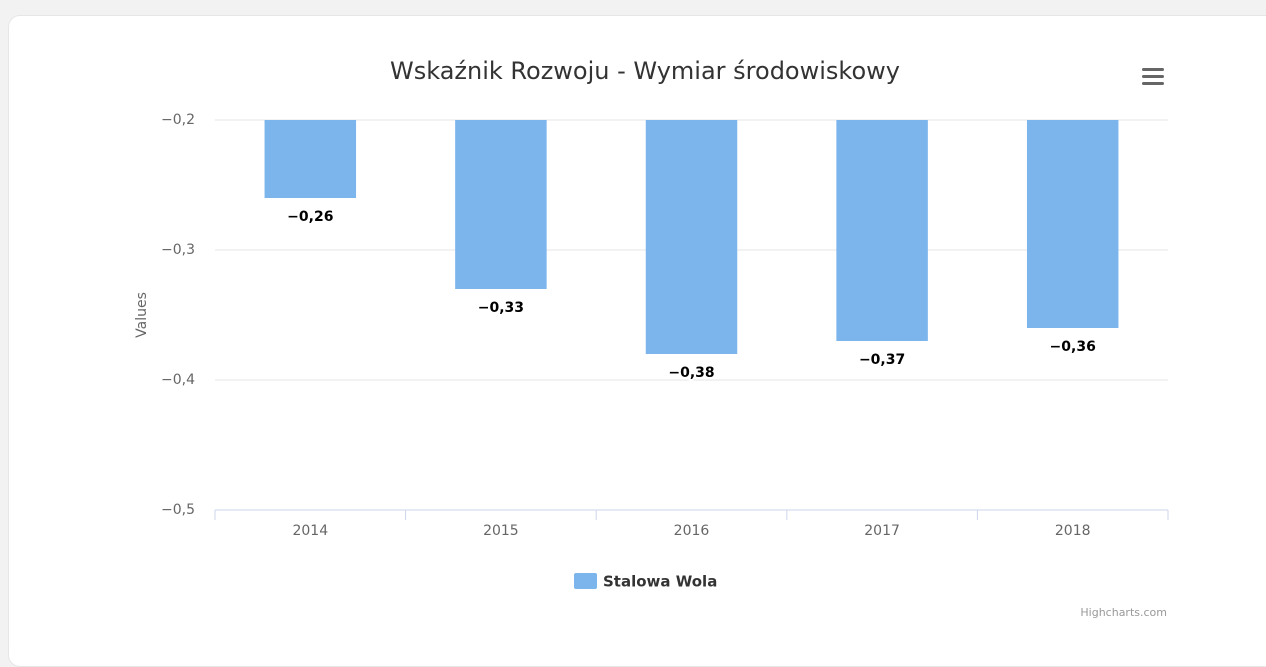 This screenshot has height=667, width=1266. I want to click on x-tick-label: 2018, so click(1073, 531).